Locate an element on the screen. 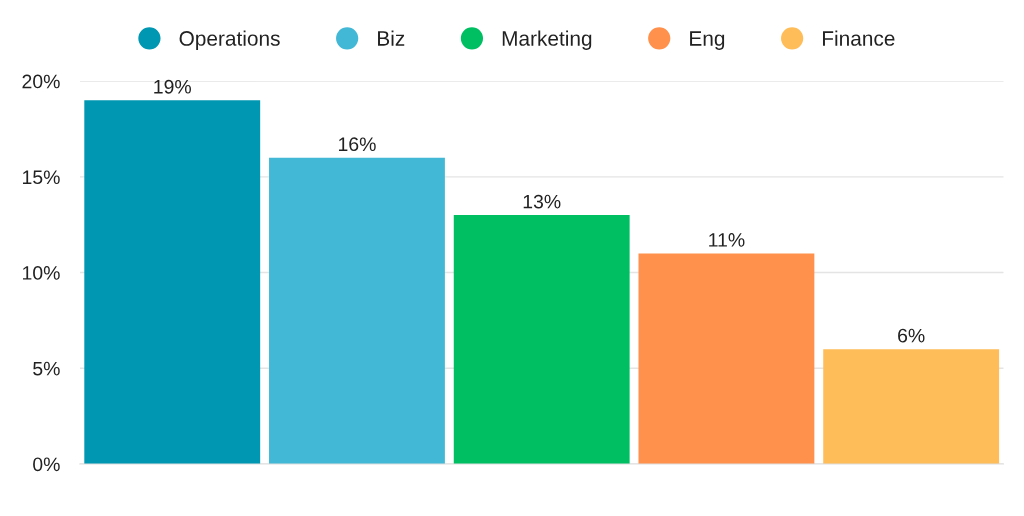  legend-label: Marketing is located at coordinates (547, 40).